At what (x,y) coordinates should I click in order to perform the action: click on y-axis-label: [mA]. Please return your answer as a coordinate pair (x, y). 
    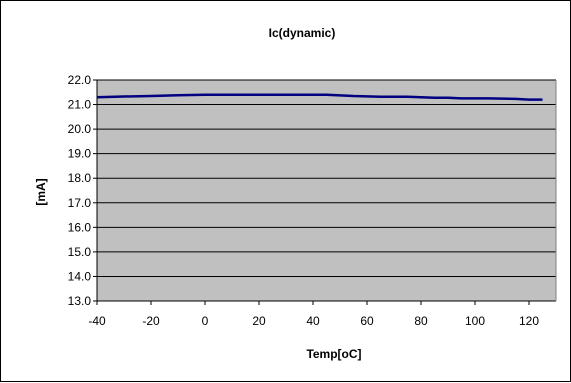
    Looking at the image, I should click on (41, 191).